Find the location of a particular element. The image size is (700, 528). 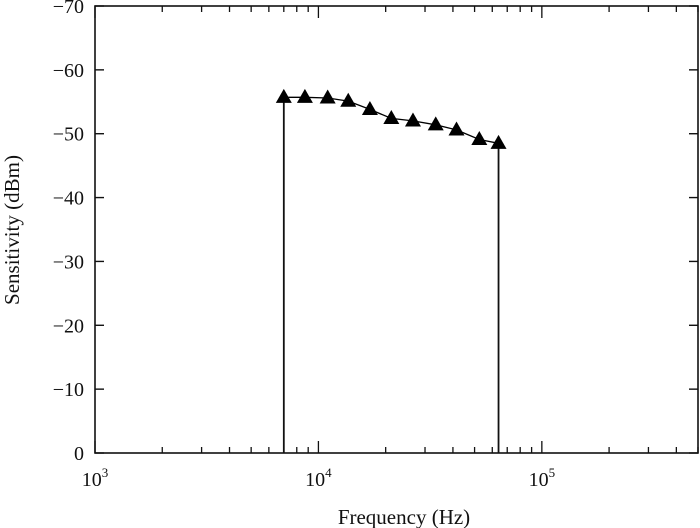

x-axis-tick-labels: 10³ 10⁴ 10⁵ is located at coordinates (318, 478).